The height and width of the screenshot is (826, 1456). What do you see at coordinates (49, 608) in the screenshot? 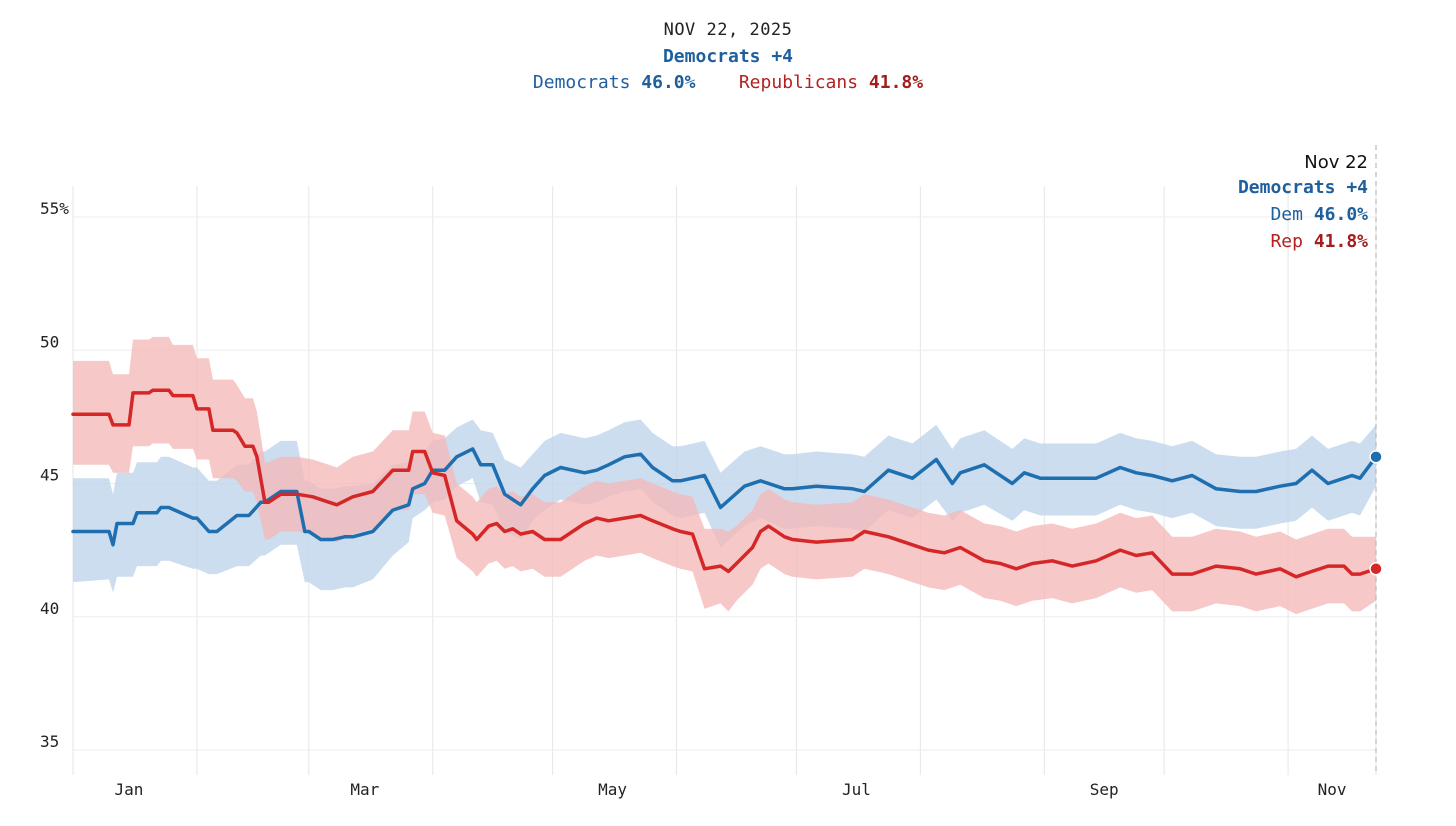
I see `y-tick-label: 40` at bounding box center [49, 608].